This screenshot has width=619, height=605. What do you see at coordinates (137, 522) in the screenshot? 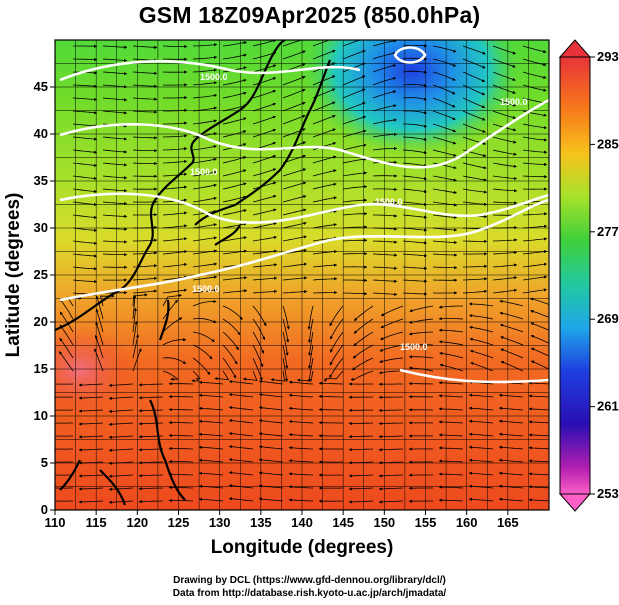
I see `x-tick-label: 120` at bounding box center [137, 522].